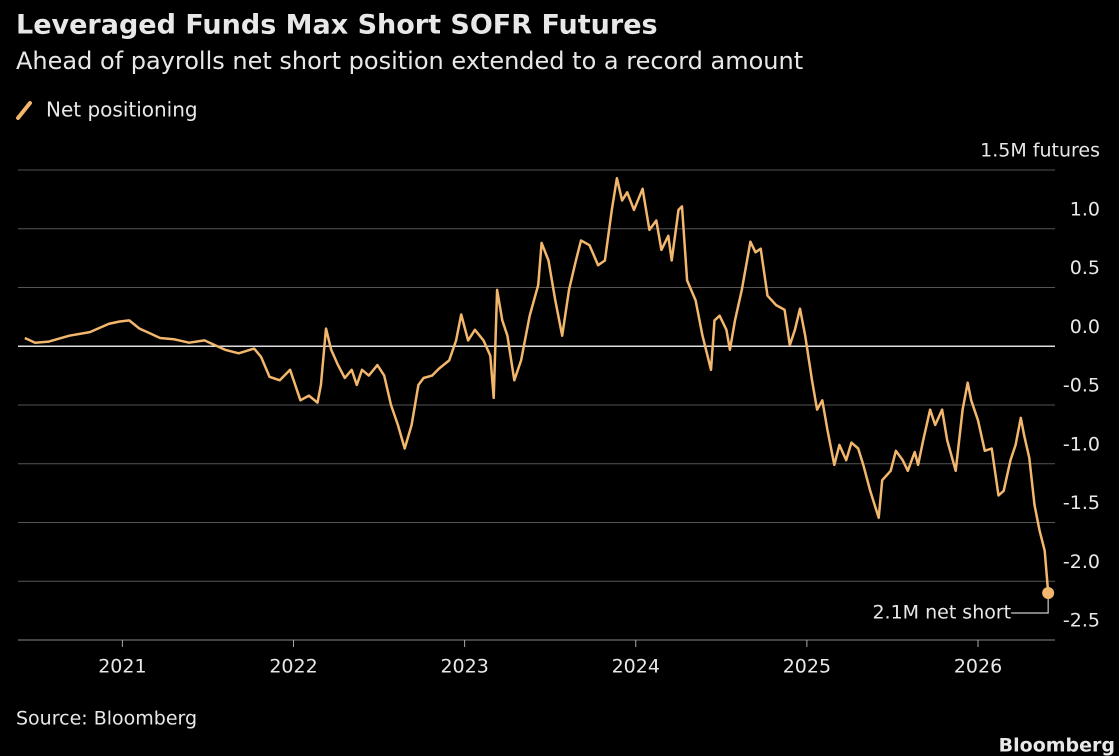  What do you see at coordinates (1085, 327) in the screenshot?
I see `y-tick-label: 0.0` at bounding box center [1085, 327].